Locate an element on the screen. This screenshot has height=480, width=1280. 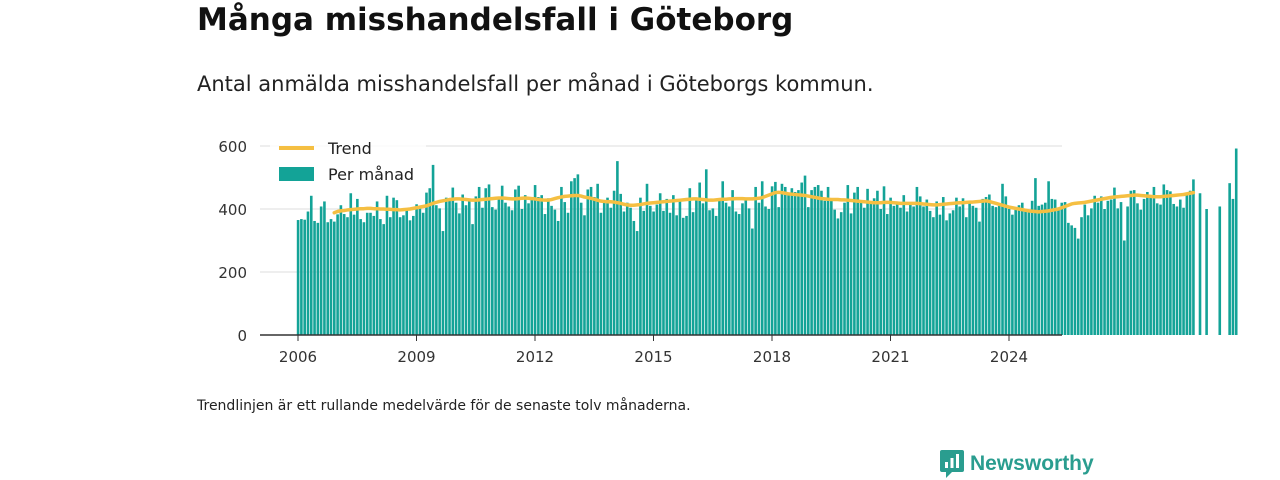
x-tick-label: 2009 is located at coordinates (416, 357).